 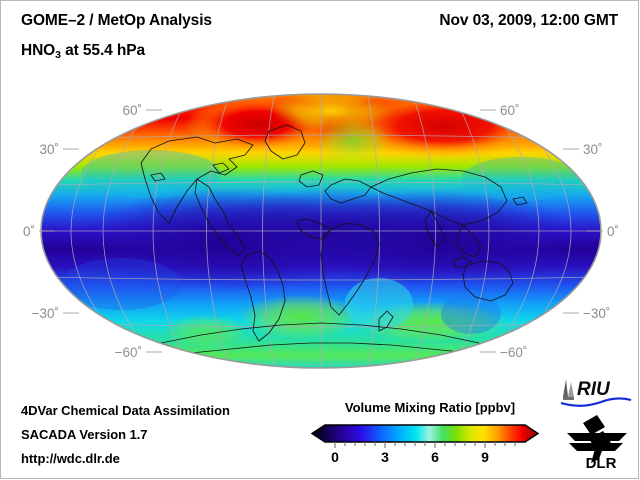 I want to click on colorbar, so click(x=425, y=436).